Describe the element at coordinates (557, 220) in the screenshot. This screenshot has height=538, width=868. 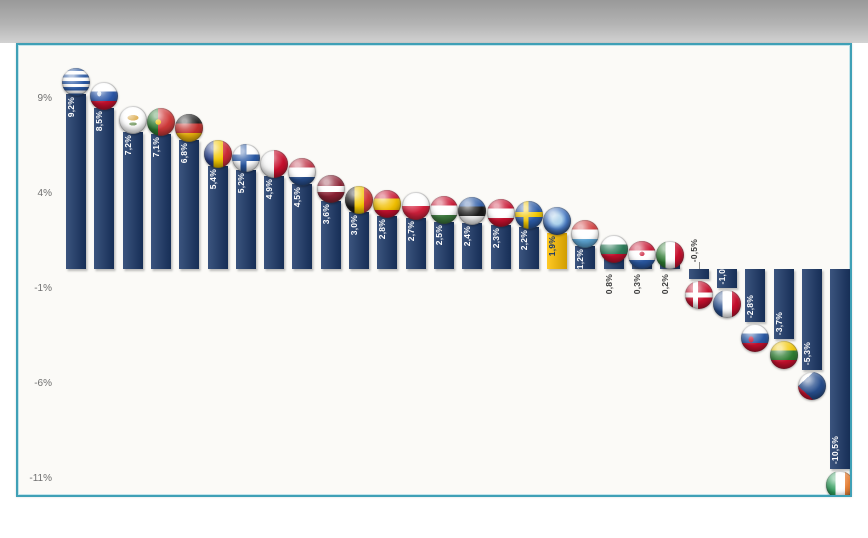
I see `eu-flag-icon` at that location.